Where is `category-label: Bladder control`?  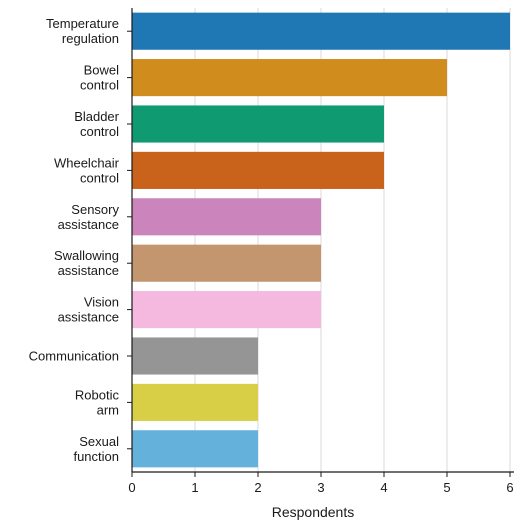
category-label: Bladder control is located at coordinates (96, 124).